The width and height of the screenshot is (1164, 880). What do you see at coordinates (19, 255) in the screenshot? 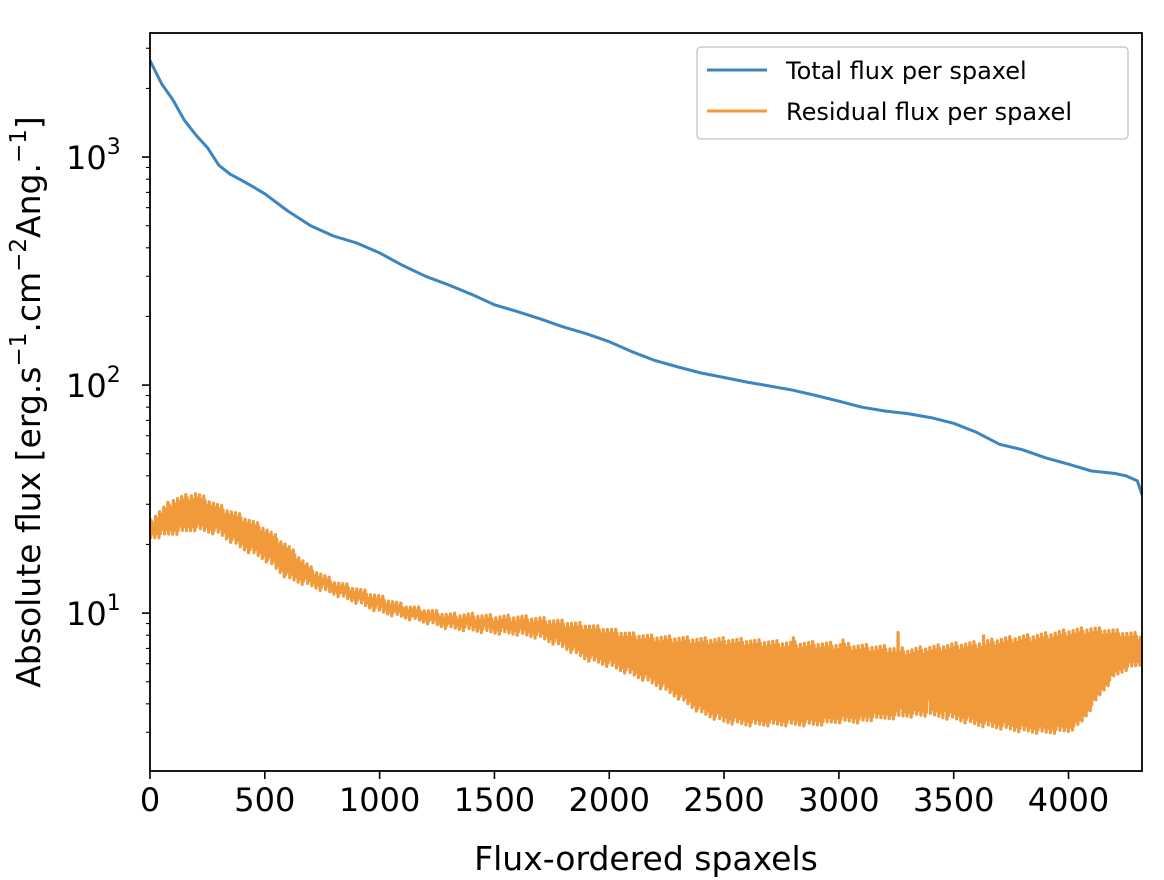
I see `y-axis-title-superscript: −2` at bounding box center [19, 255].